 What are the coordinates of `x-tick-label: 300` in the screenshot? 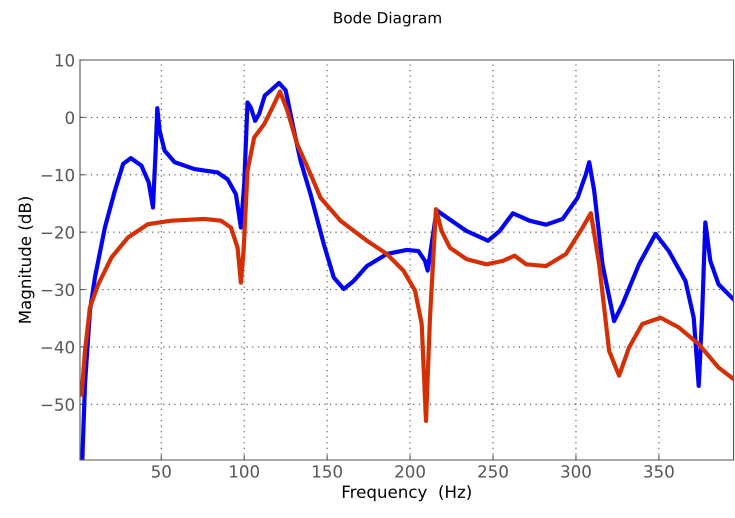 It's located at (576, 471).